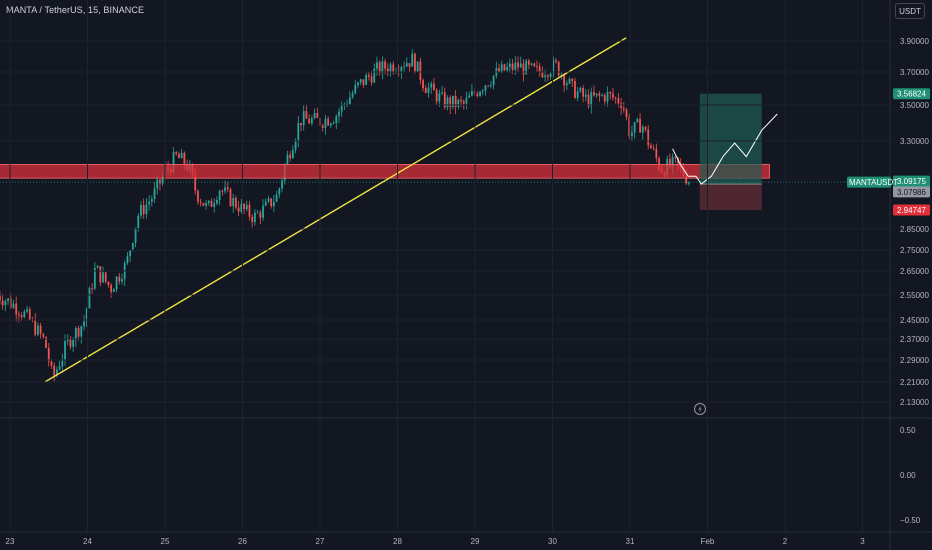 This screenshot has height=550, width=932. What do you see at coordinates (630, 541) in the screenshot?
I see `time-tick-label: 31` at bounding box center [630, 541].